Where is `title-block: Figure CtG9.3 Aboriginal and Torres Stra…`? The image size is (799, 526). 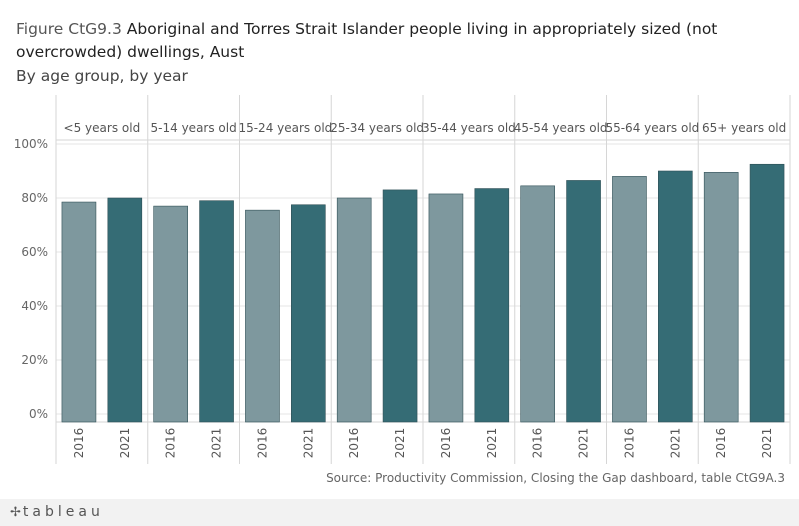
title-block: Figure CtG9.3 Aboriginal and Torres Stra… is located at coordinates (401, 53).